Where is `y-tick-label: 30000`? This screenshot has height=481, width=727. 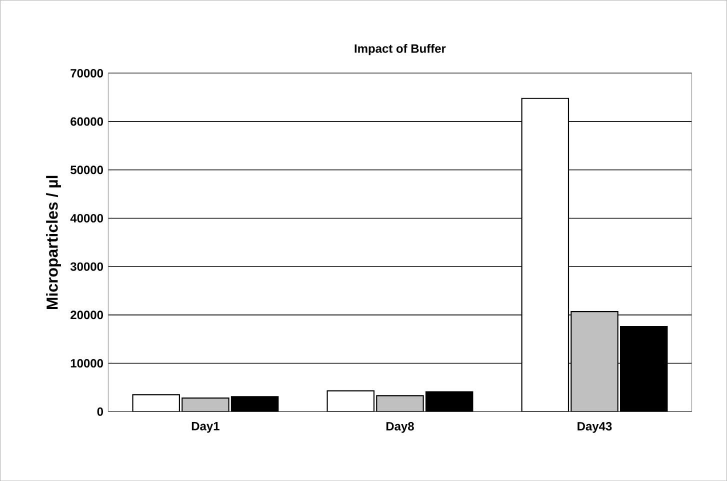 y-tick-label: 30000 is located at coordinates (86, 266).